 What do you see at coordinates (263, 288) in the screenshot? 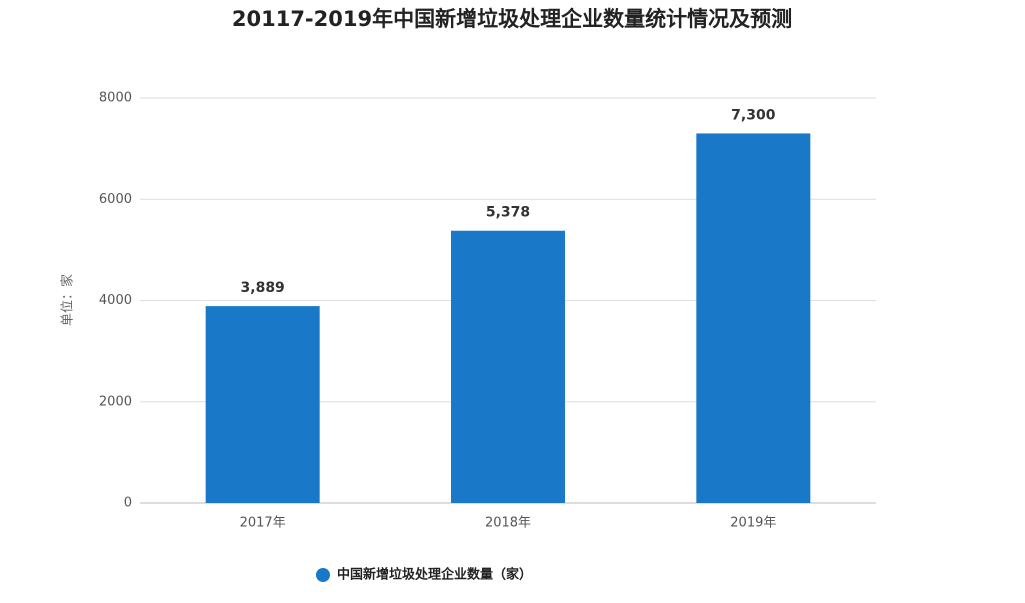
I see `value-label: 3,889` at bounding box center [263, 288].